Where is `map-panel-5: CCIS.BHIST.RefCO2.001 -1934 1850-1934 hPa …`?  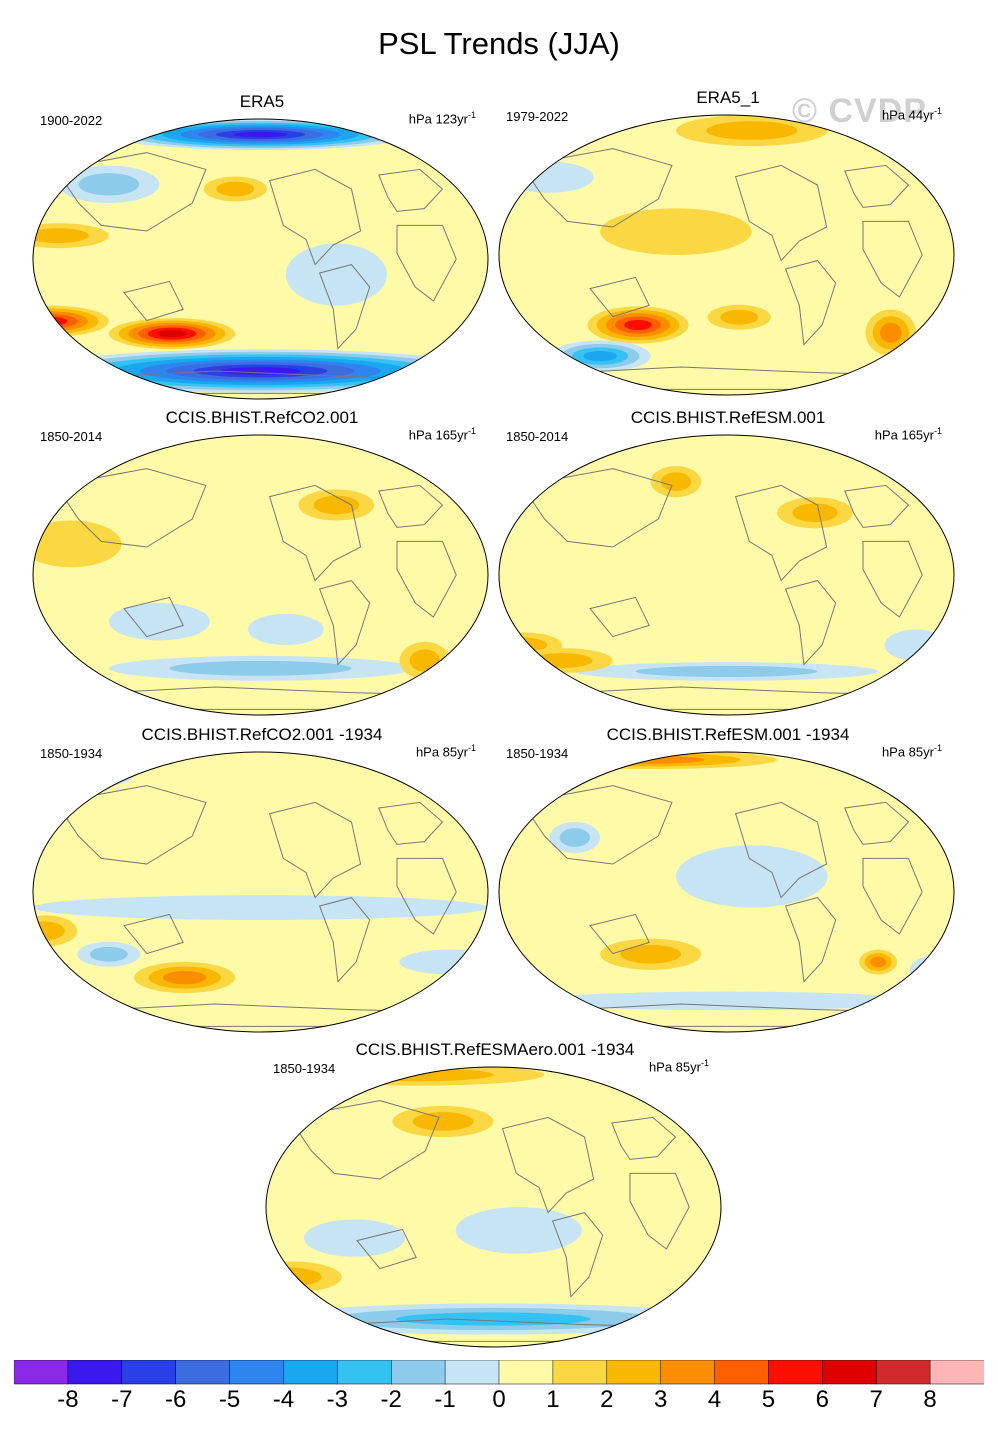 map-panel-5: CCIS.BHIST.RefCO2.001 -1934 1850-1934 hPa … is located at coordinates (262, 879).